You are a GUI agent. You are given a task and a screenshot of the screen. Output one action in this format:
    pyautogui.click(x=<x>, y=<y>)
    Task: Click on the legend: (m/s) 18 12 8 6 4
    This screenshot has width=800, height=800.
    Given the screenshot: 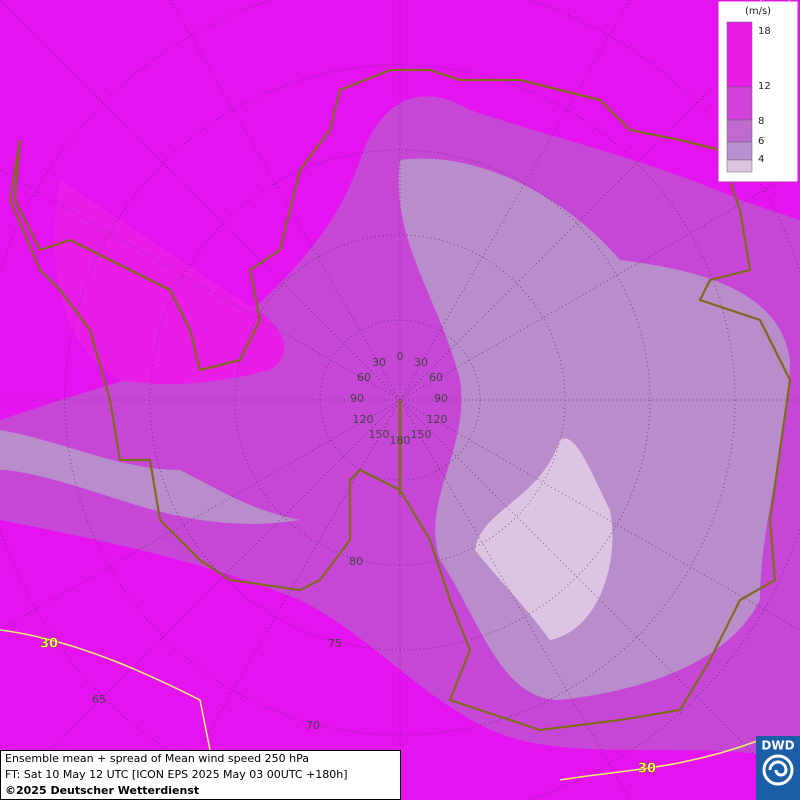 What is the action you would take?
    pyautogui.click(x=758, y=91)
    